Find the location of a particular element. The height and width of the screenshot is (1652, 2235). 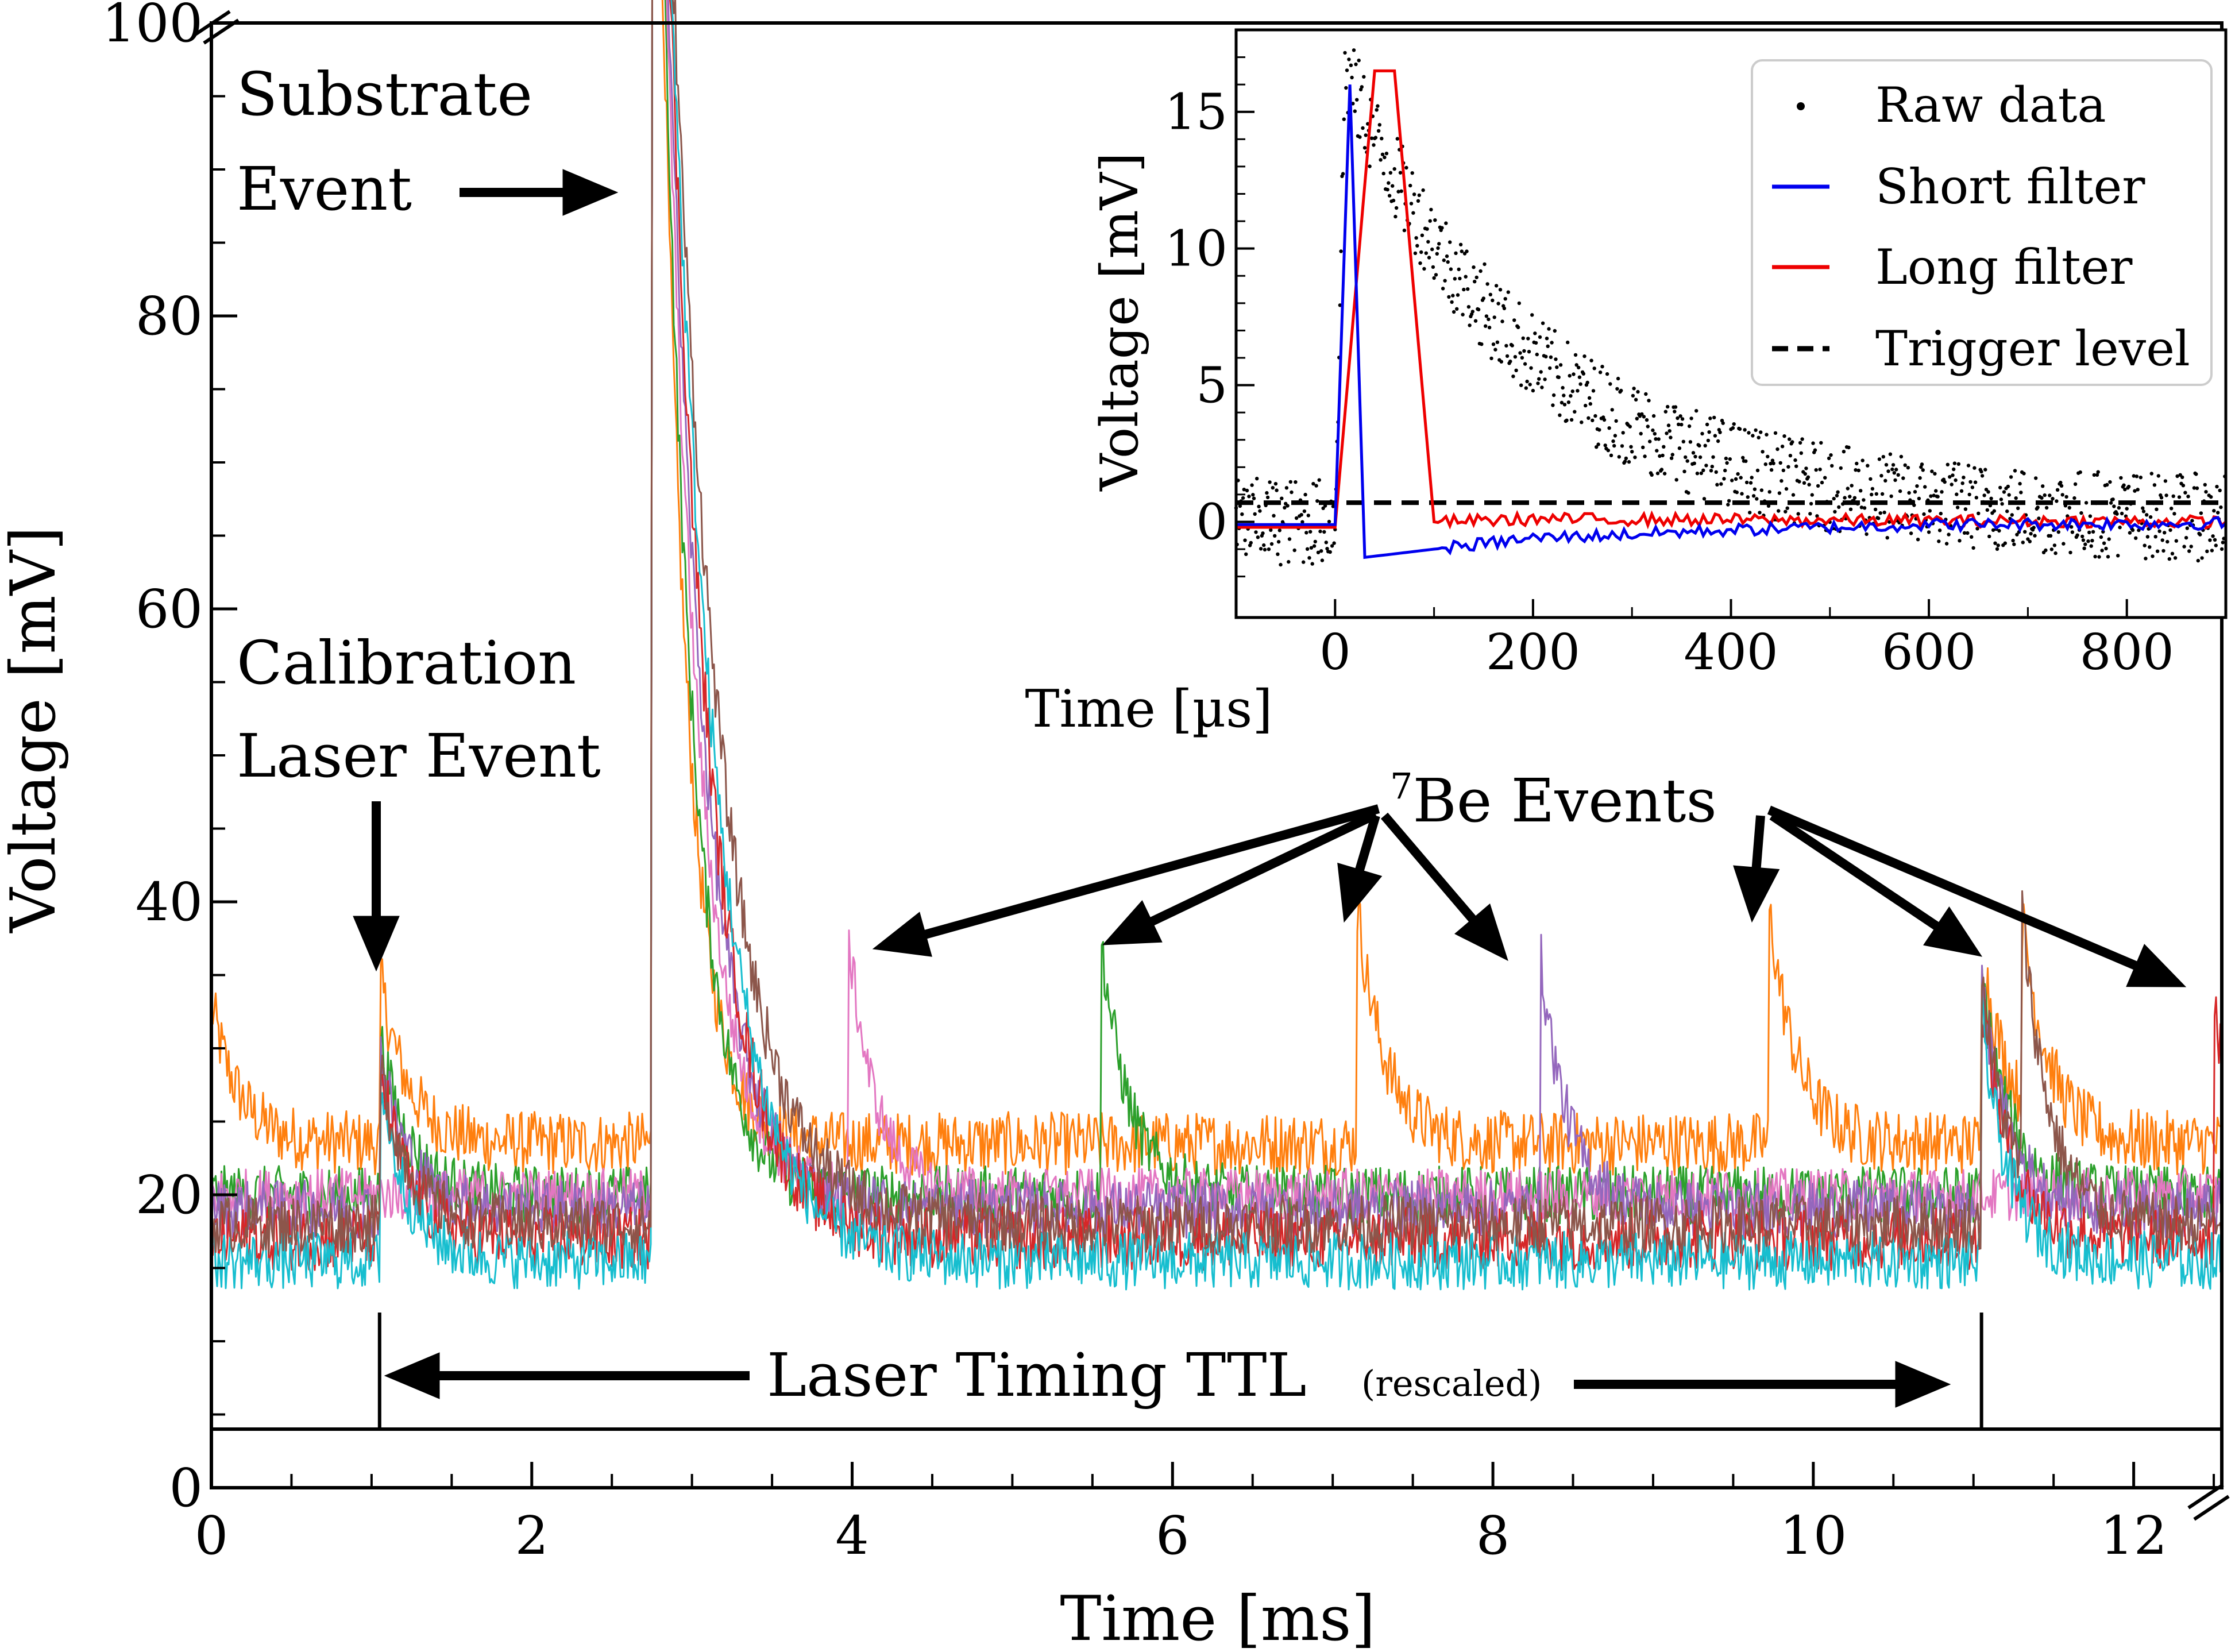

be-arrow-2-head is located at coordinates (1132, 922).